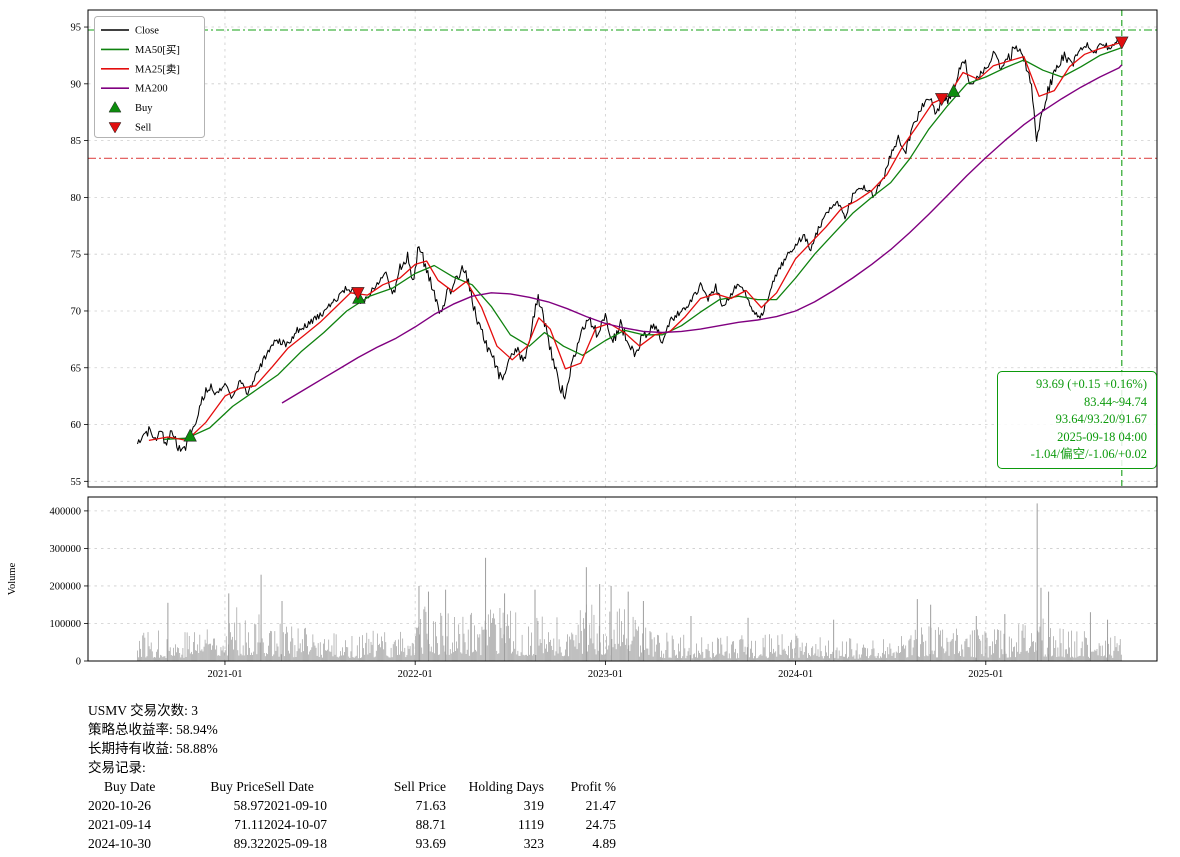 This screenshot has width=1180, height=857. I want to click on sell-marker-icon, so click(115, 128).